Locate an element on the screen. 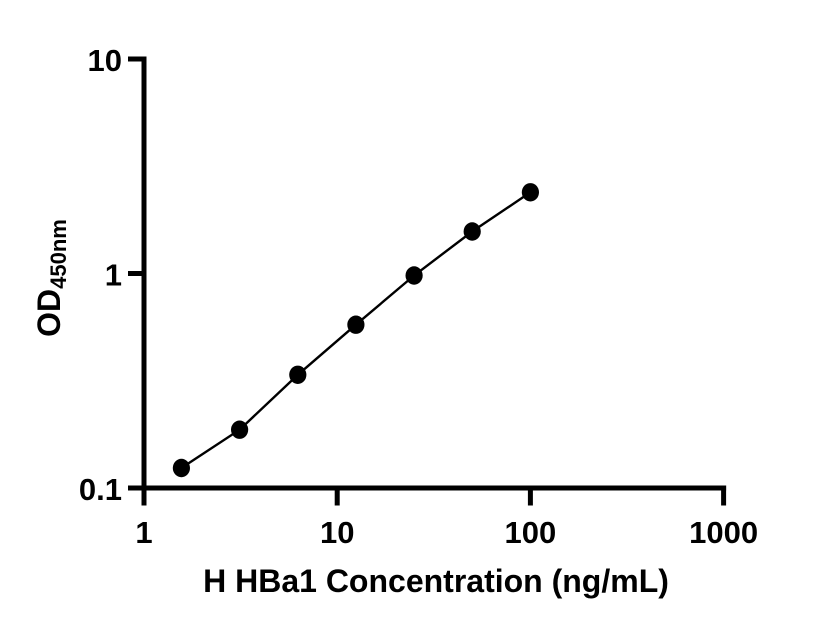 Image resolution: width=816 pixels, height=640 pixels. x-tick-label: 100 is located at coordinates (531, 532).